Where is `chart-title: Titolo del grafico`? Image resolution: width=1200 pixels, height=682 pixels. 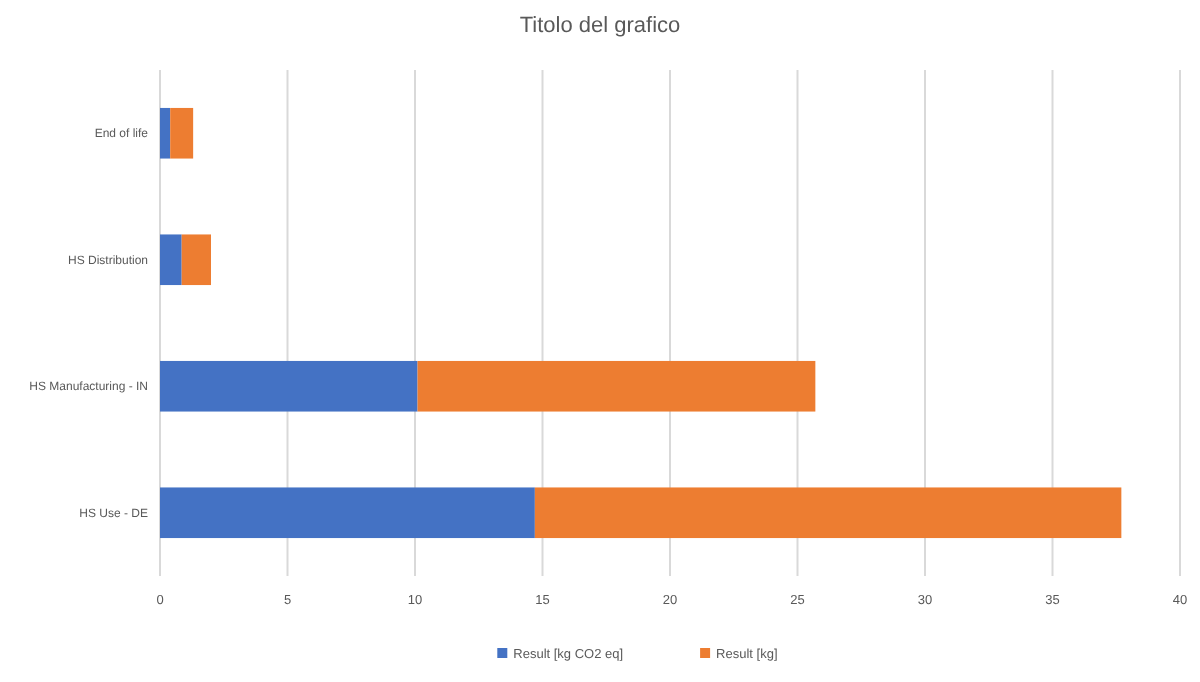
chart-title: Titolo del grafico is located at coordinates (600, 26).